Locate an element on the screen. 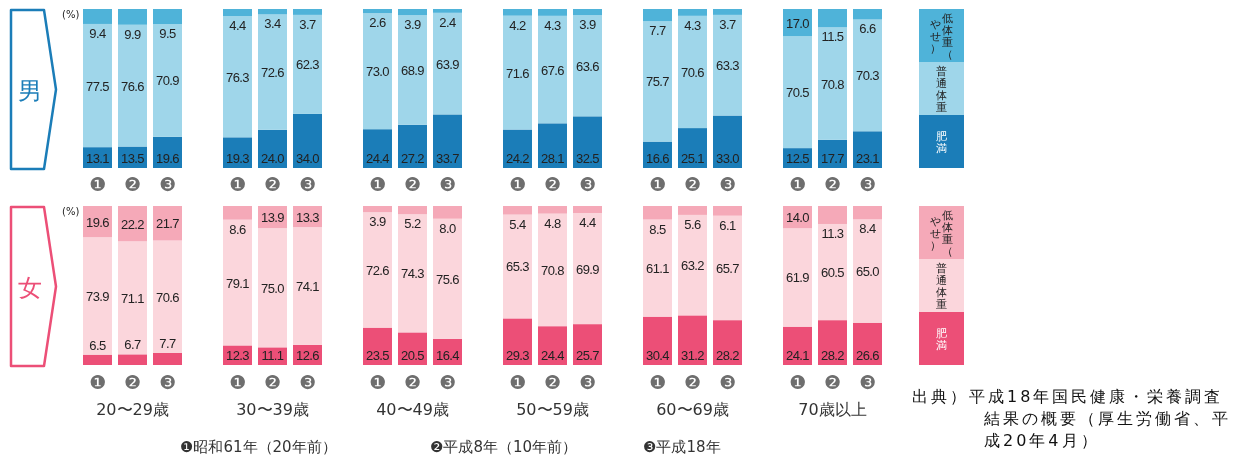 This screenshot has height=462, width=1242. data-label: 63.3 is located at coordinates (728, 66).